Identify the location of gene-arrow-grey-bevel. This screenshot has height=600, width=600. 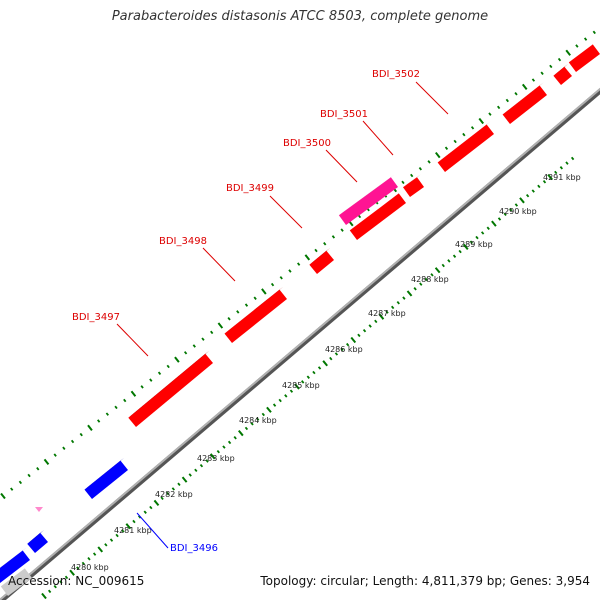
(14, 576).